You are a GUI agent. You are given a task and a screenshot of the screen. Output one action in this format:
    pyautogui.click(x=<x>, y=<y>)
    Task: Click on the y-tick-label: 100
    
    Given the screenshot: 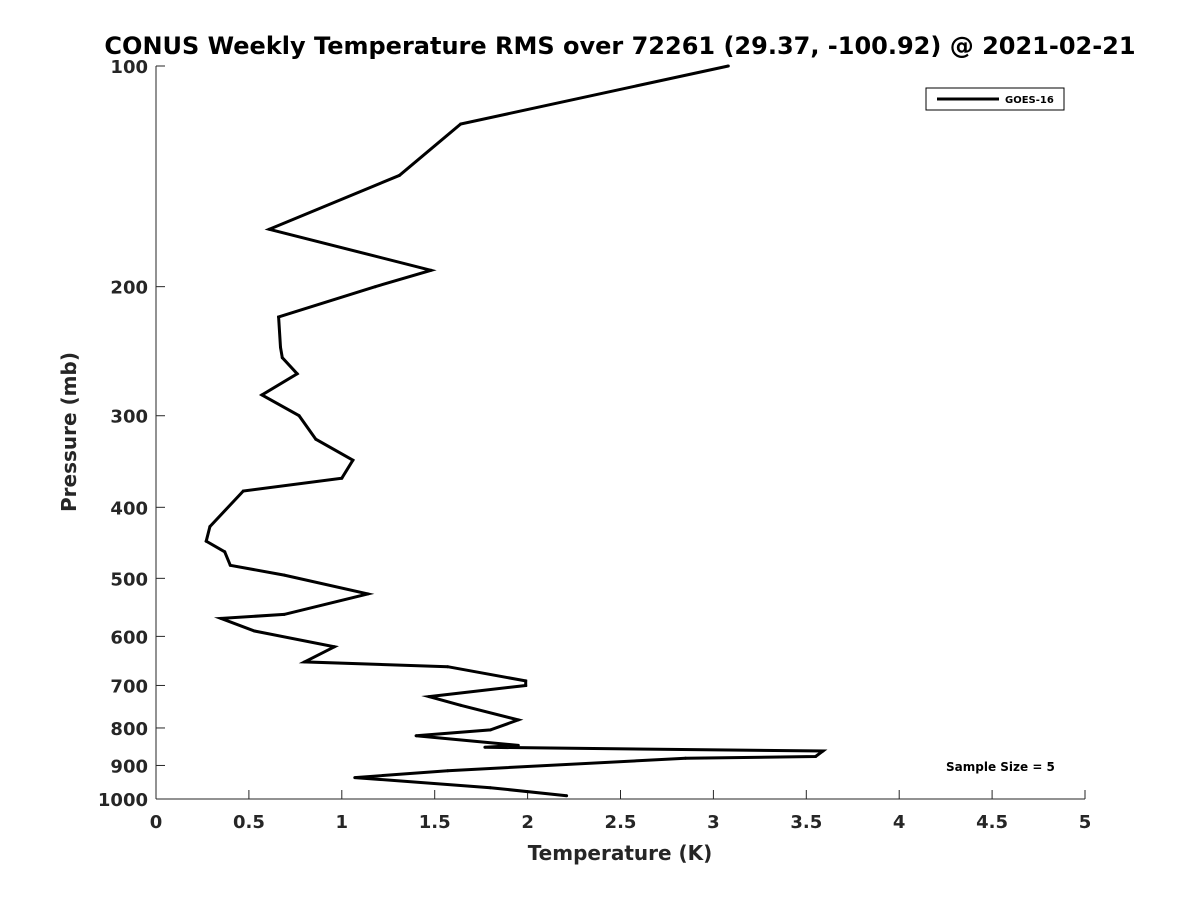 What is the action you would take?
    pyautogui.click(x=129, y=67)
    